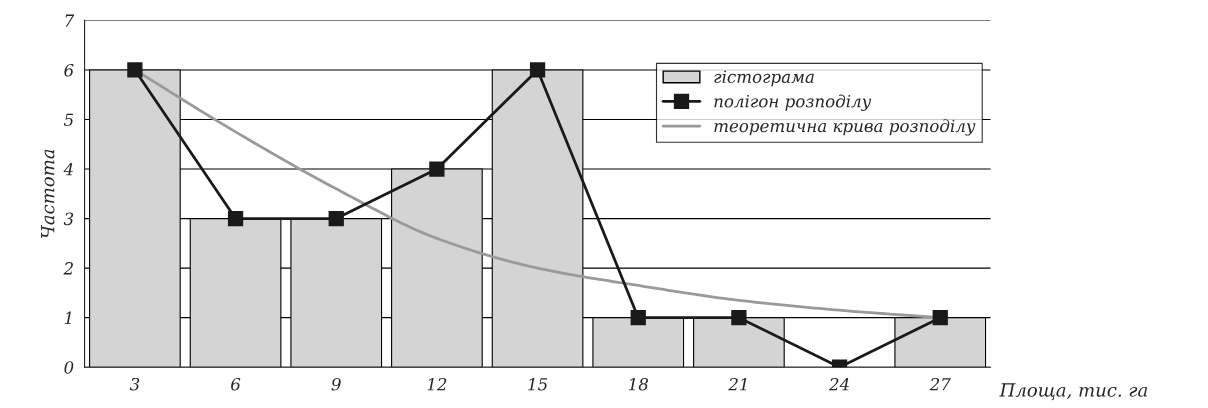 Image resolution: width=1208 pixels, height=408 pixels. I want to click on legend-label: теоретична крива розподілу, so click(845, 127).